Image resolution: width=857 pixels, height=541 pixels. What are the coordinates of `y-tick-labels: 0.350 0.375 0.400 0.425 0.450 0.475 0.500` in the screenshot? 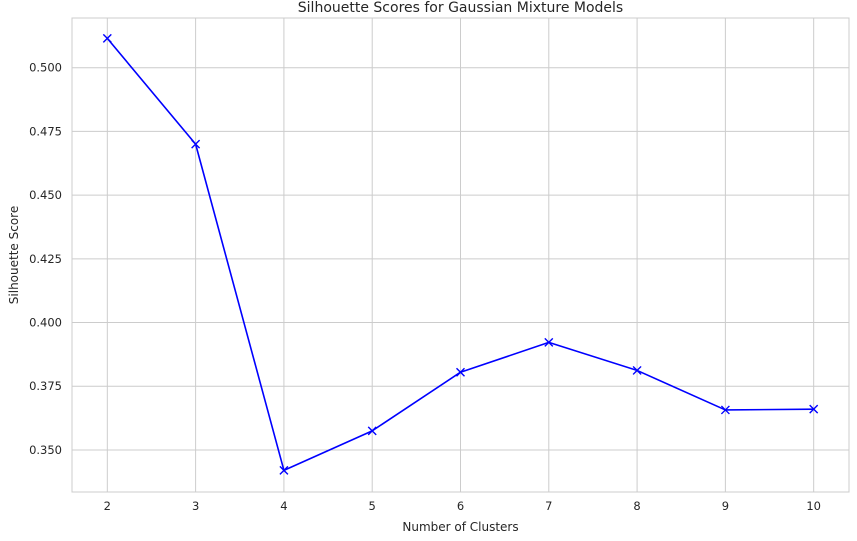 It's located at (45, 259).